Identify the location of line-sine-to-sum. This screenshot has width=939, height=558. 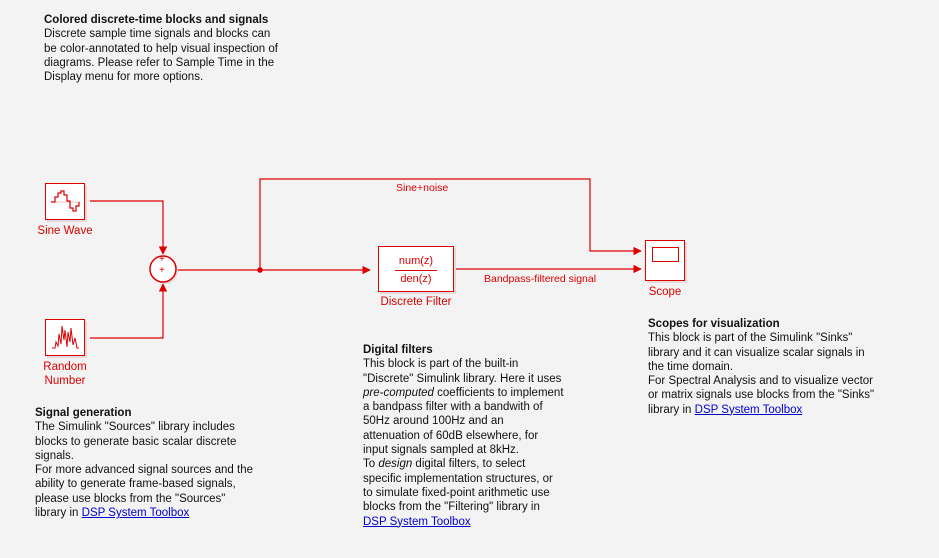
(129, 227).